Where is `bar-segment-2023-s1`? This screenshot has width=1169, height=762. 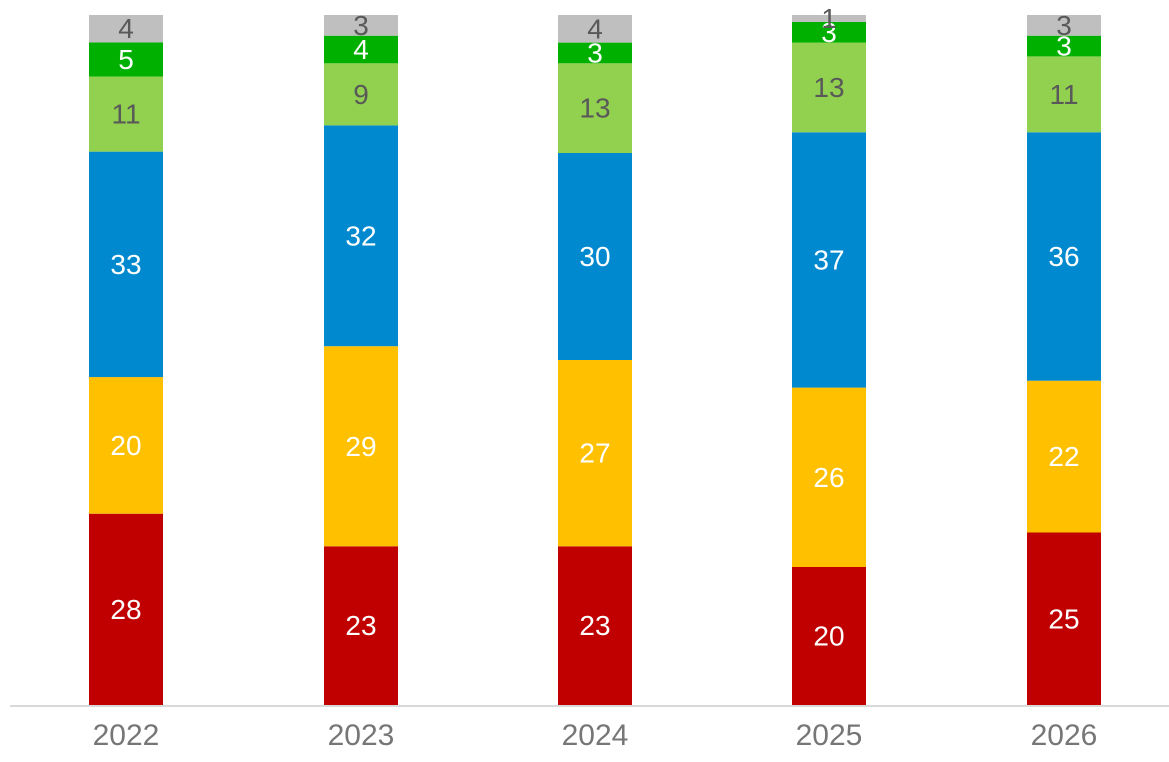 bar-segment-2023-s1 is located at coordinates (361, 625).